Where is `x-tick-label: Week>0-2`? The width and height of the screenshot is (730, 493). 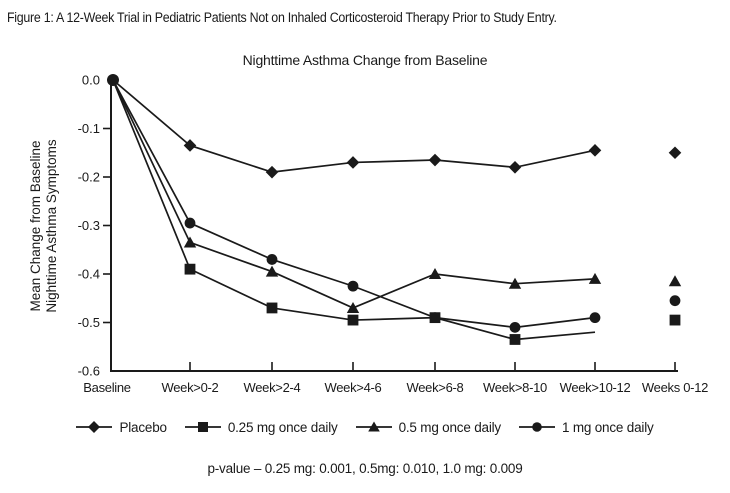
x-tick-label: Week>0-2 is located at coordinates (190, 387).